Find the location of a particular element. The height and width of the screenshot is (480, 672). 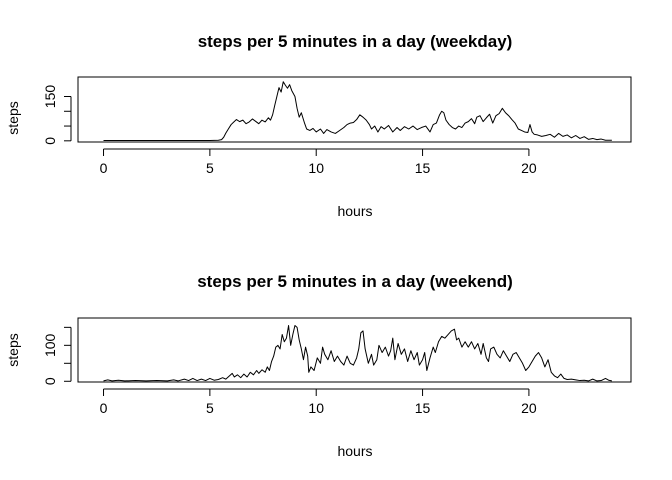

y-tick-label: 100 is located at coordinates (50, 345).